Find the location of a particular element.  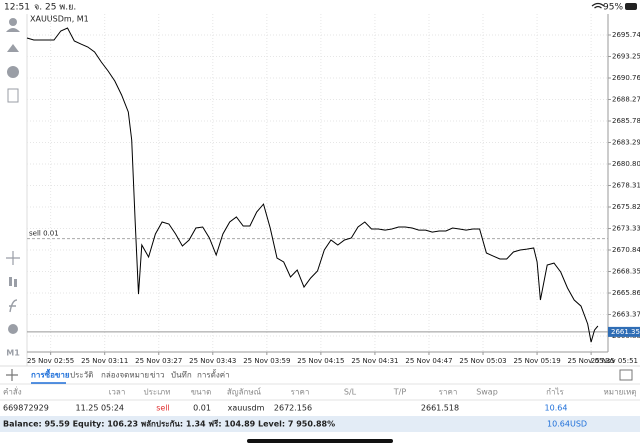

home-indicator is located at coordinates (320, 441).